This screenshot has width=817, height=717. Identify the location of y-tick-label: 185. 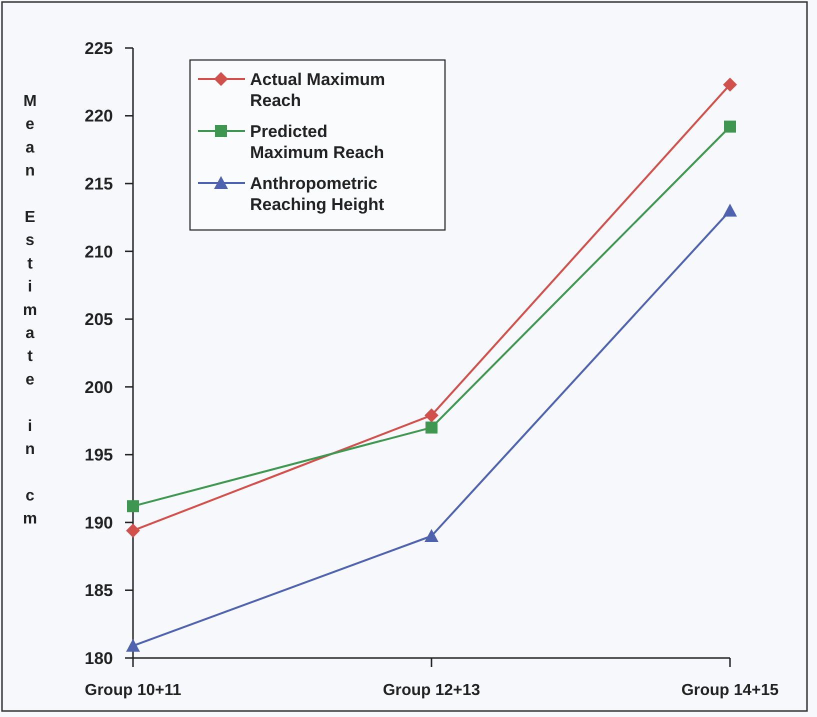
(98, 590).